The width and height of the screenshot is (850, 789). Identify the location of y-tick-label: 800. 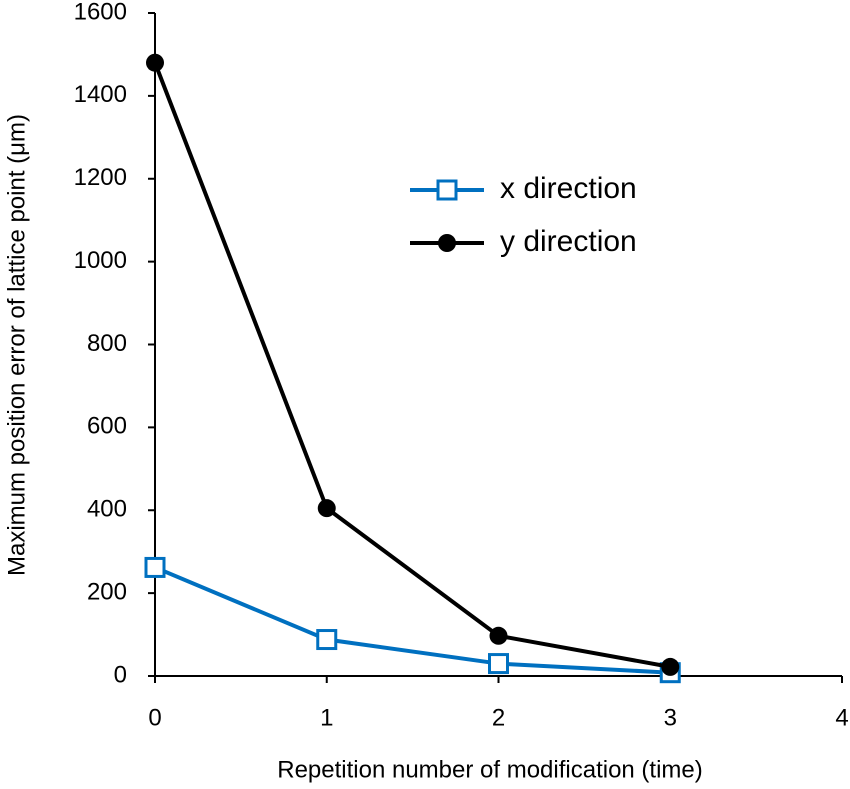
(107, 343).